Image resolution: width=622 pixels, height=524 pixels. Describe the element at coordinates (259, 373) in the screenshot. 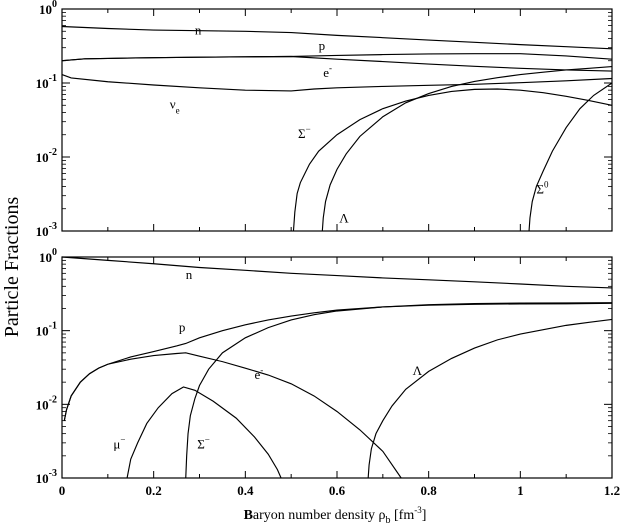

I see `bottom-curve-label-e: e-` at that location.